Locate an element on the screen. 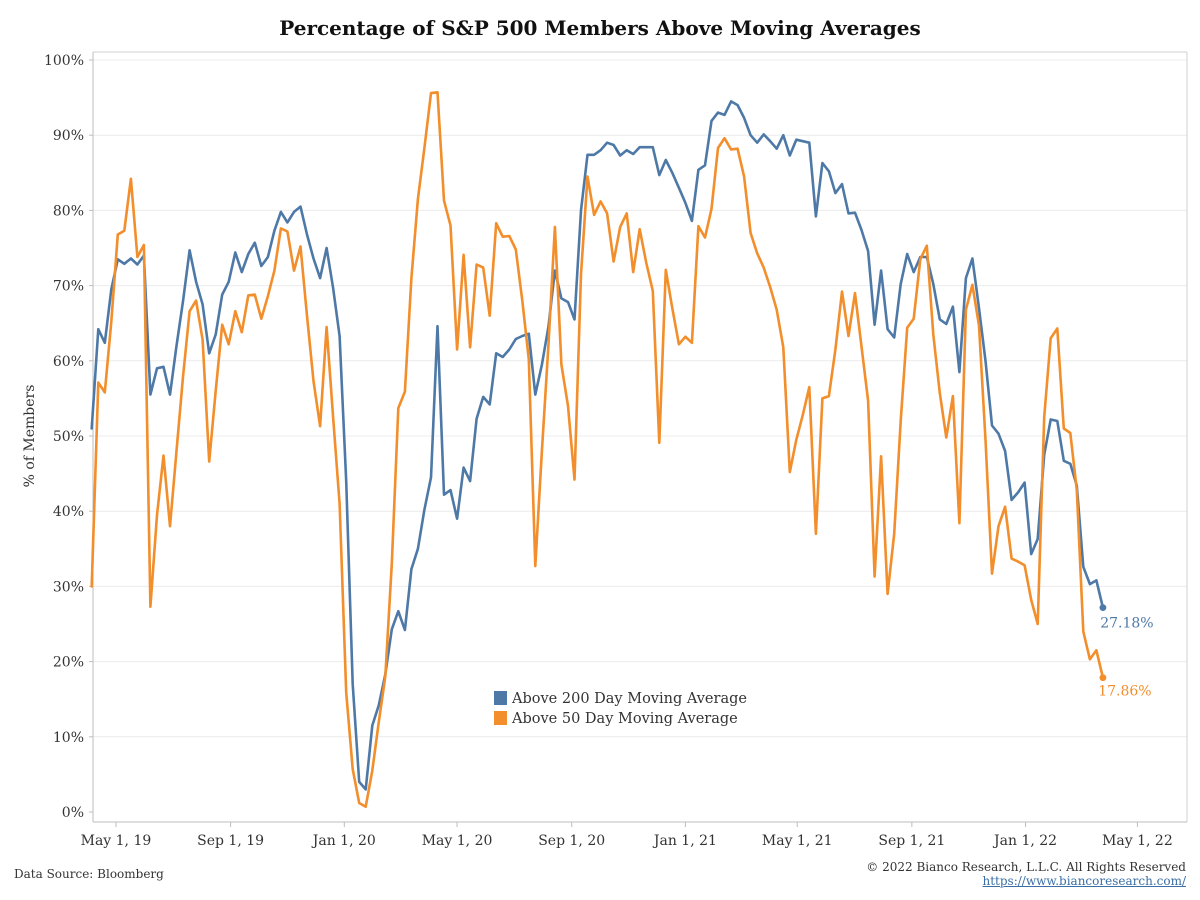 Image resolution: width=1200 pixels, height=900 pixels. x-tick-label: Sep 1, 20 is located at coordinates (571, 841).